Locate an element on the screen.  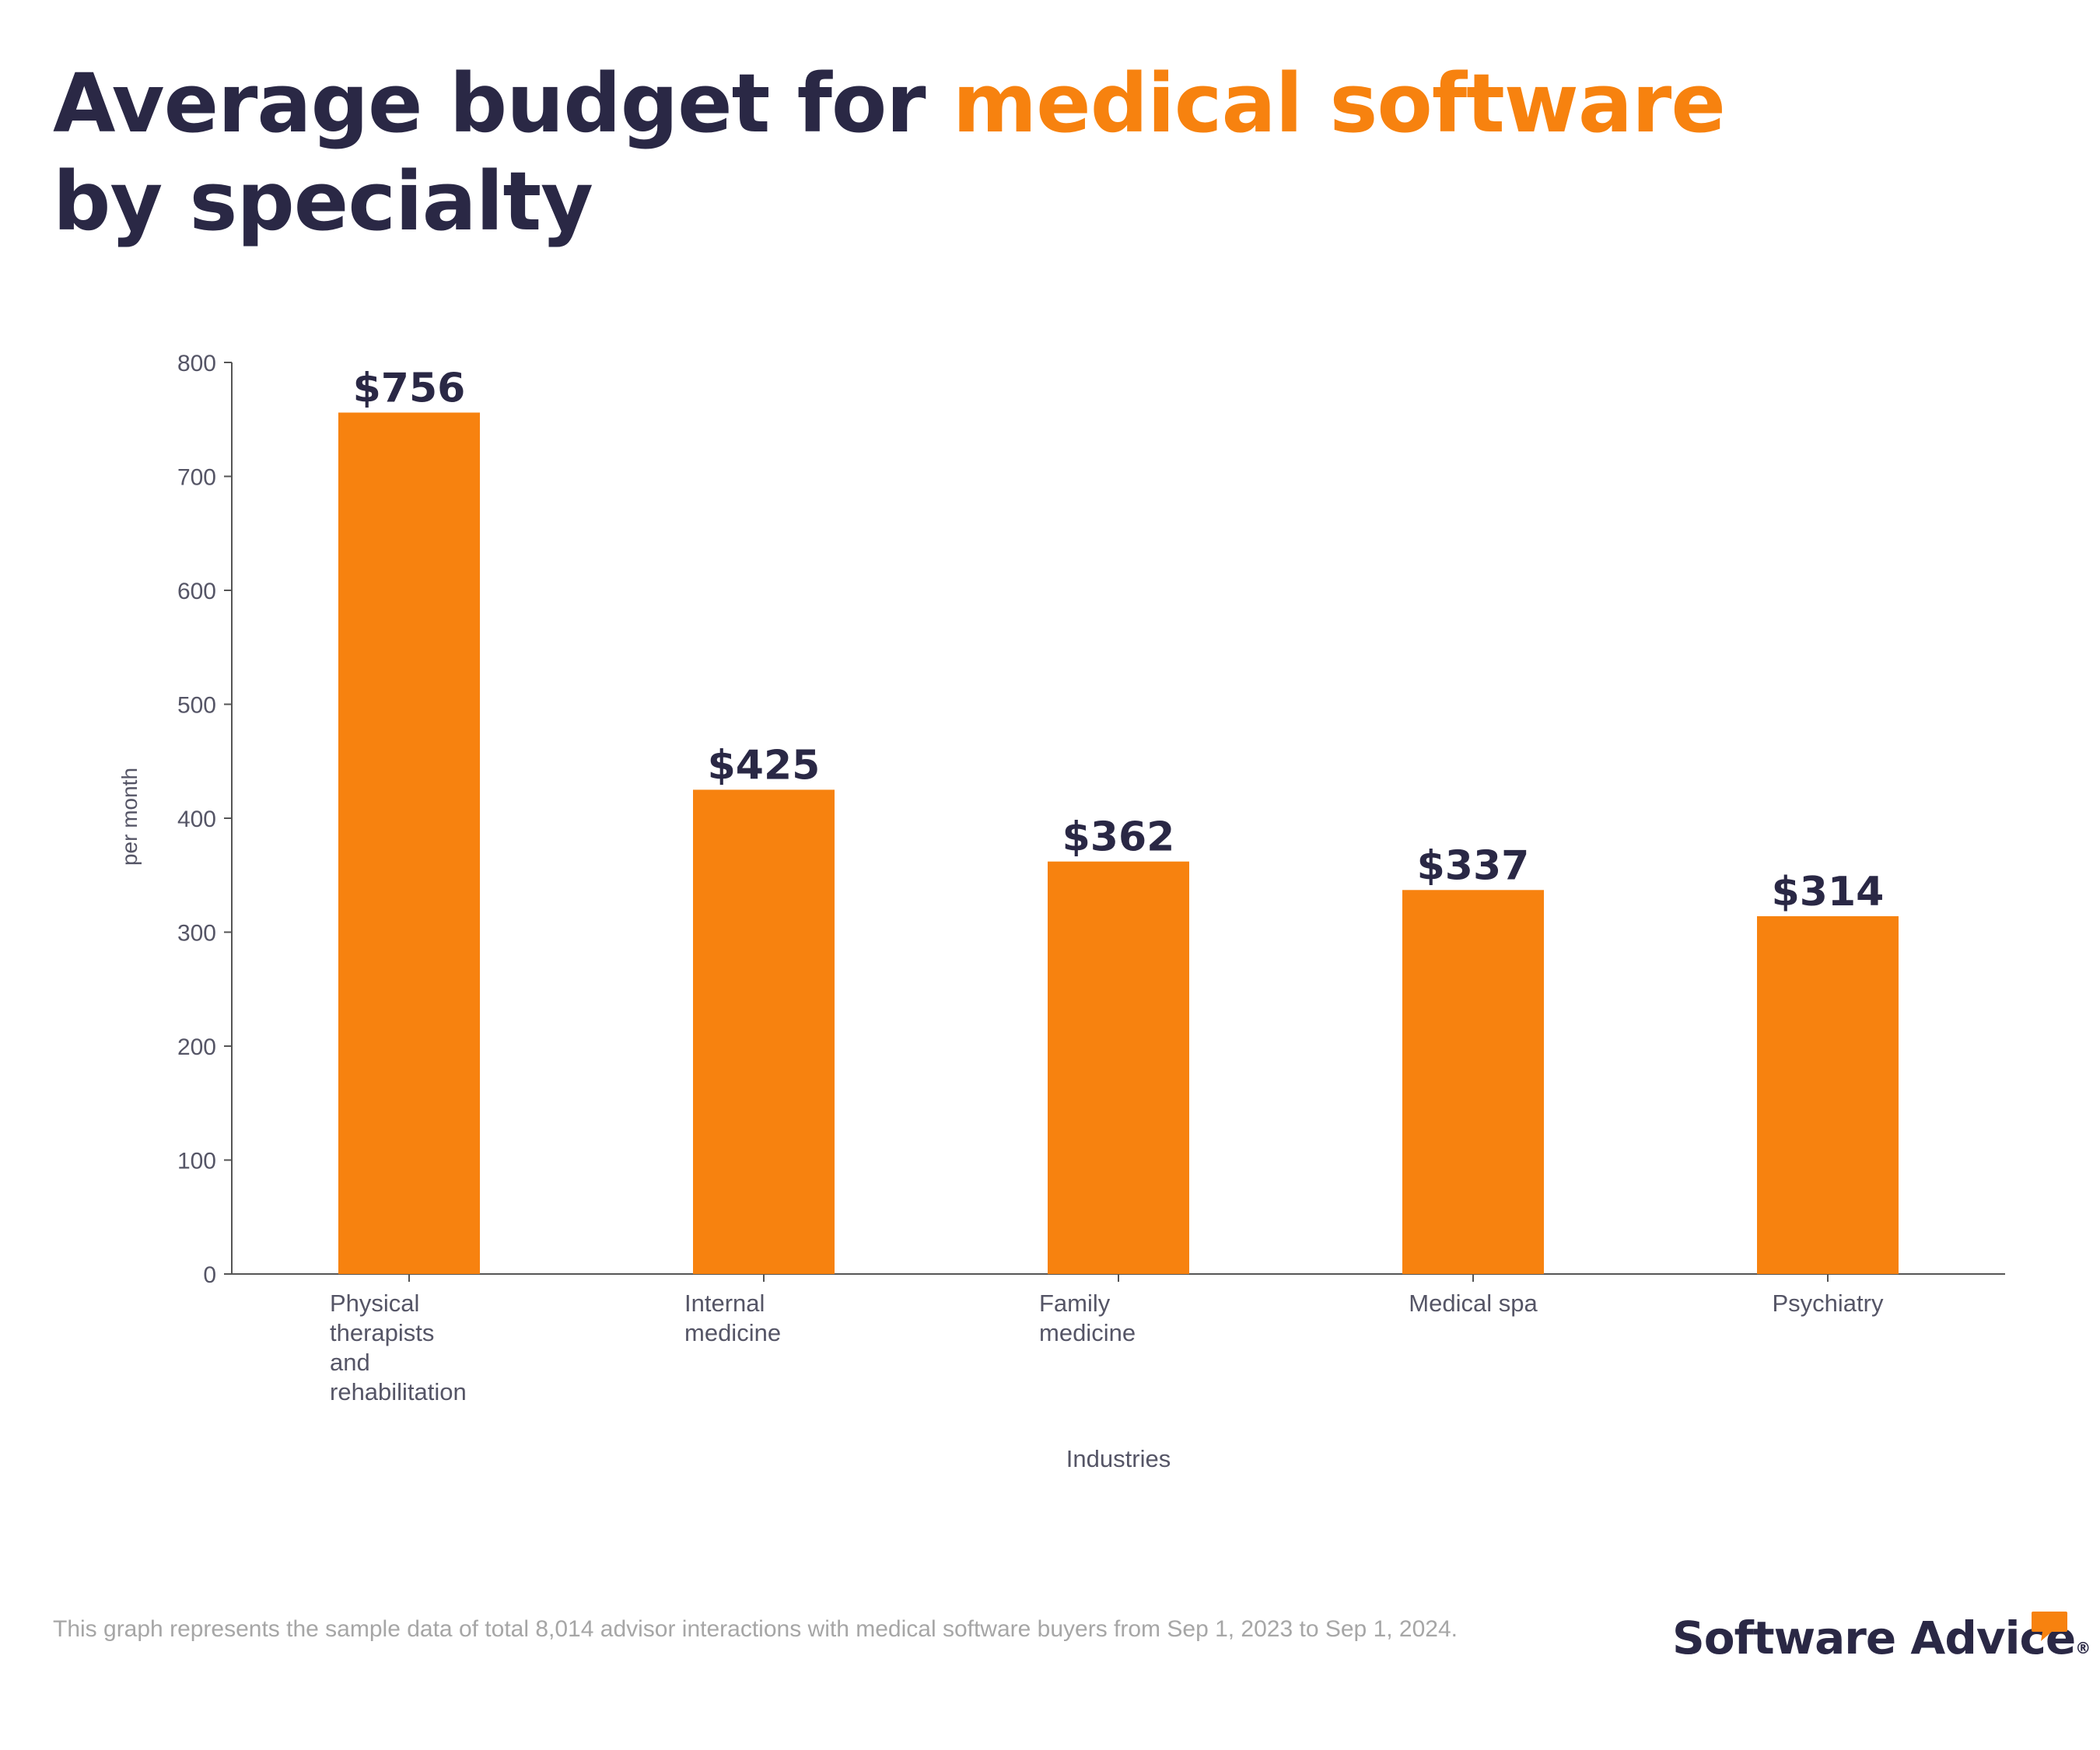
software-advice-logo: Software Advice® is located at coordinates (1882, 1647).